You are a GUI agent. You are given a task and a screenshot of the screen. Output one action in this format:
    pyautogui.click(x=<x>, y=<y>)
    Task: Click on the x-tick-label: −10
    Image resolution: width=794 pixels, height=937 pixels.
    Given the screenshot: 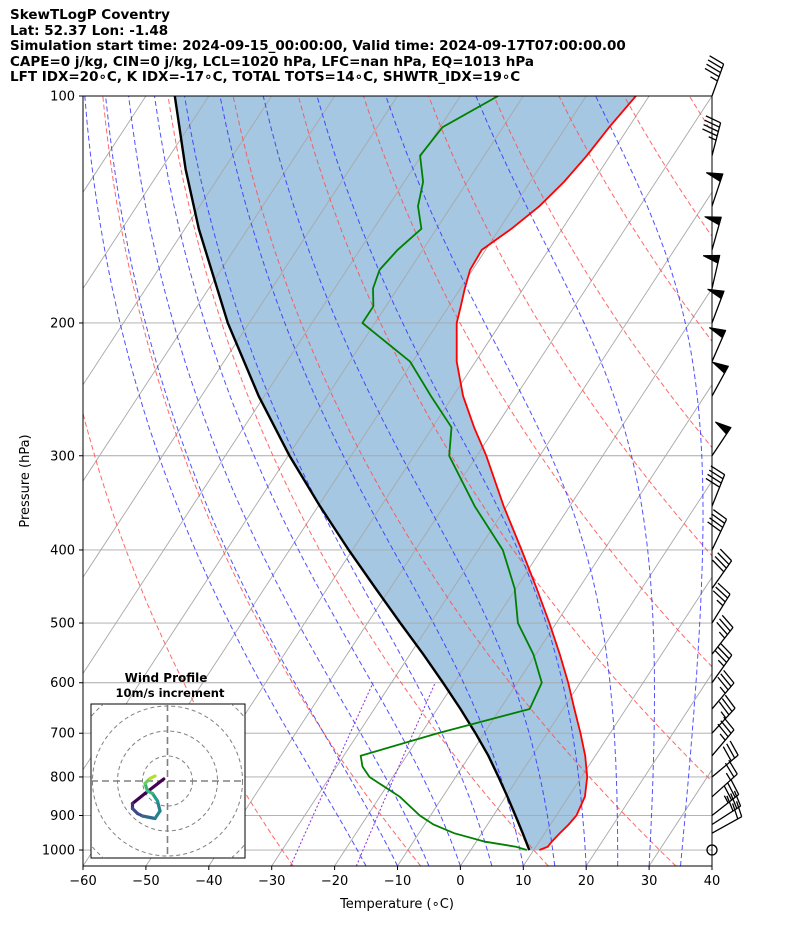 What is the action you would take?
    pyautogui.click(x=397, y=881)
    